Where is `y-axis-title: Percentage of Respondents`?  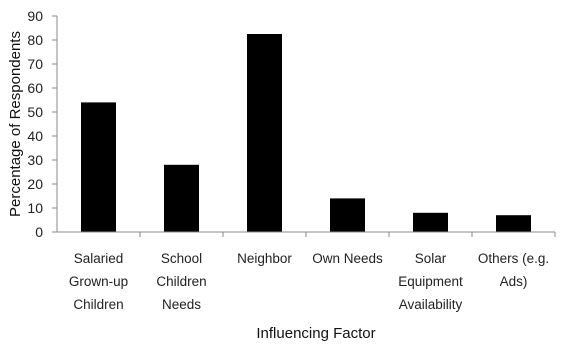
y-axis-title: Percentage of Respondents is located at coordinates (15, 124).